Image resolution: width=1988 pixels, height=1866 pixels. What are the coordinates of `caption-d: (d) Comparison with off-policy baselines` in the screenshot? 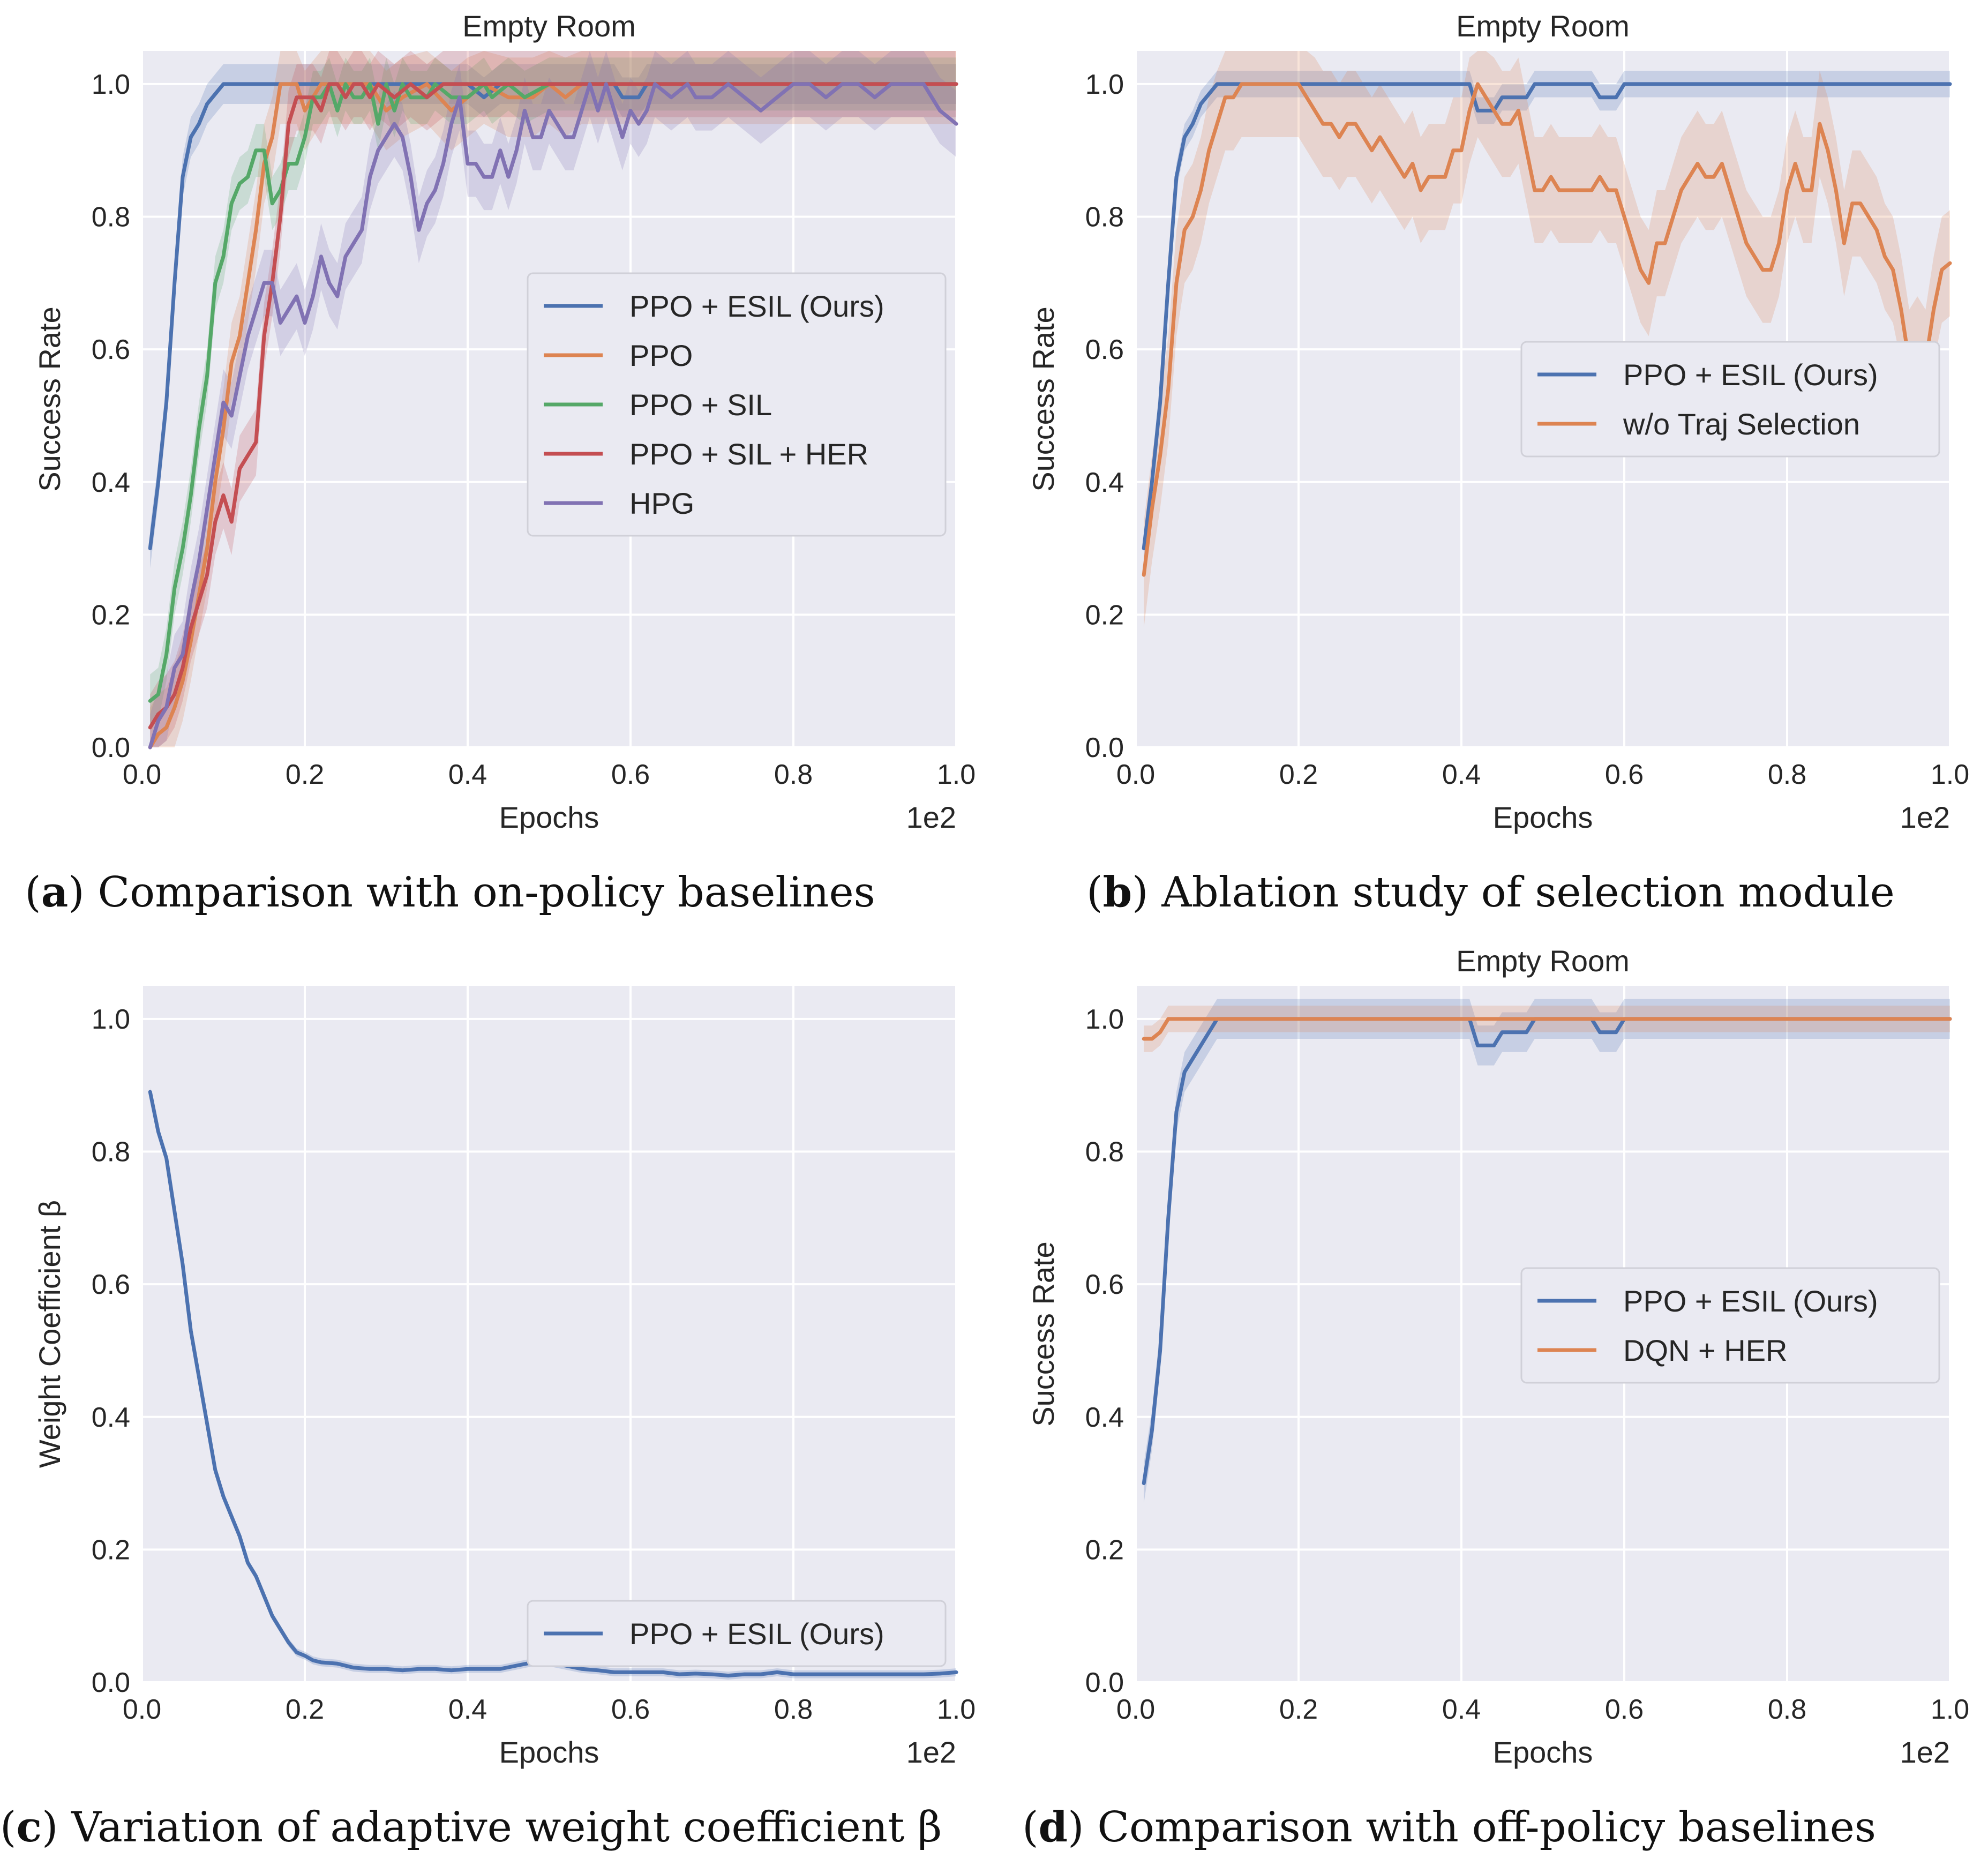 It's located at (1449, 1827).